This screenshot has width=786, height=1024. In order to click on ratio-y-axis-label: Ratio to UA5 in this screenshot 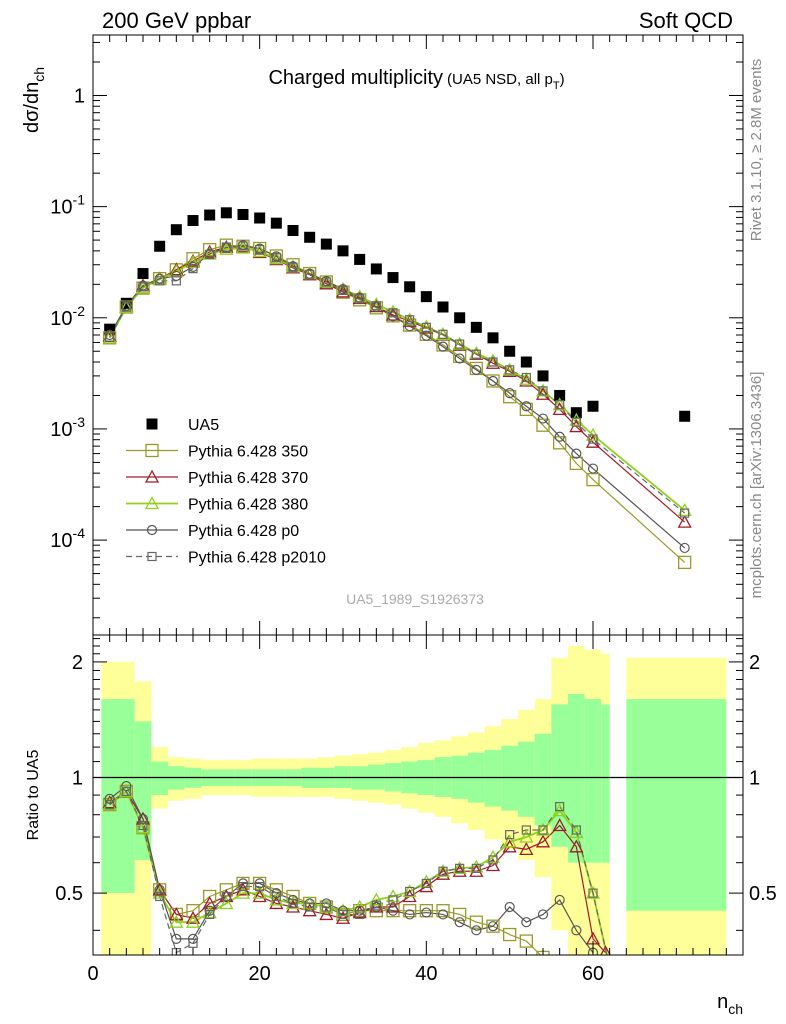, I will do `click(33, 795)`.